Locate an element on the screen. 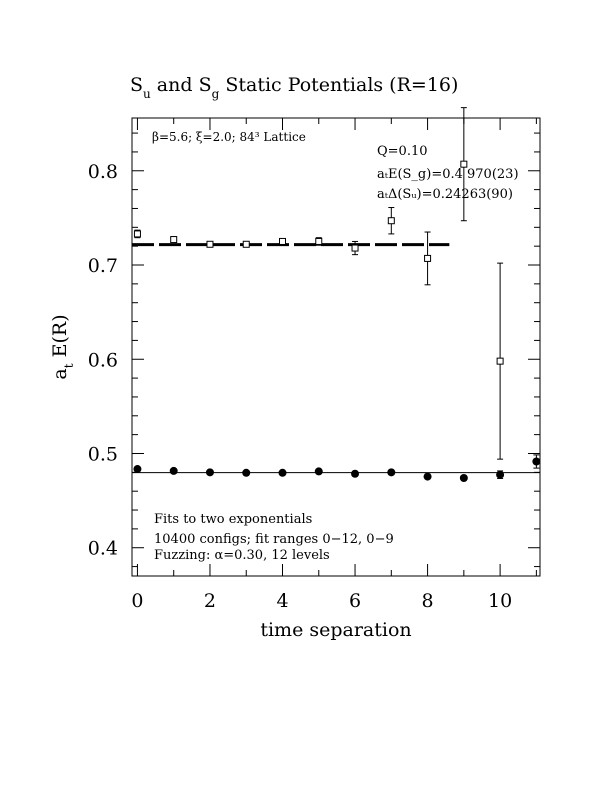 This screenshot has height=792, width=612. y-tick-label: 0.4 is located at coordinates (103, 549).